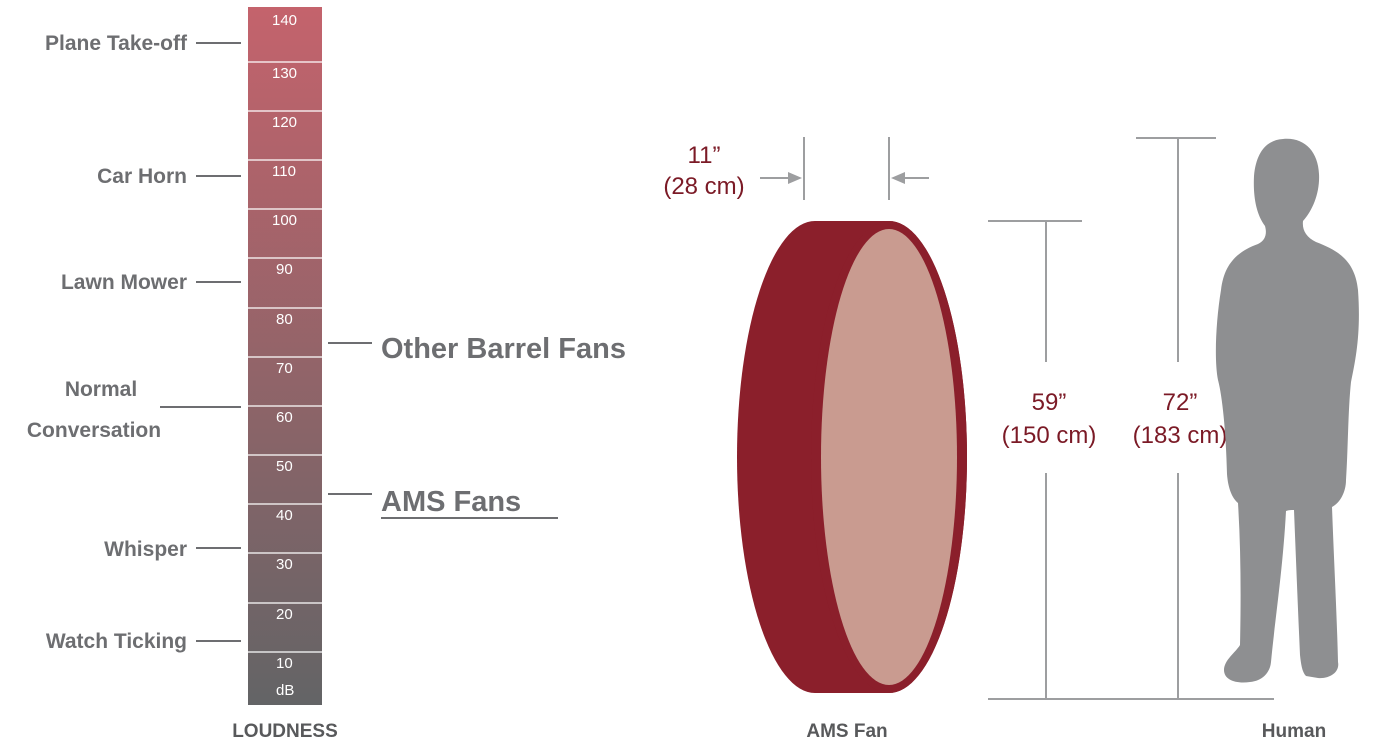 This screenshot has width=1381, height=742. I want to click on tick-label: 80, so click(284, 319).